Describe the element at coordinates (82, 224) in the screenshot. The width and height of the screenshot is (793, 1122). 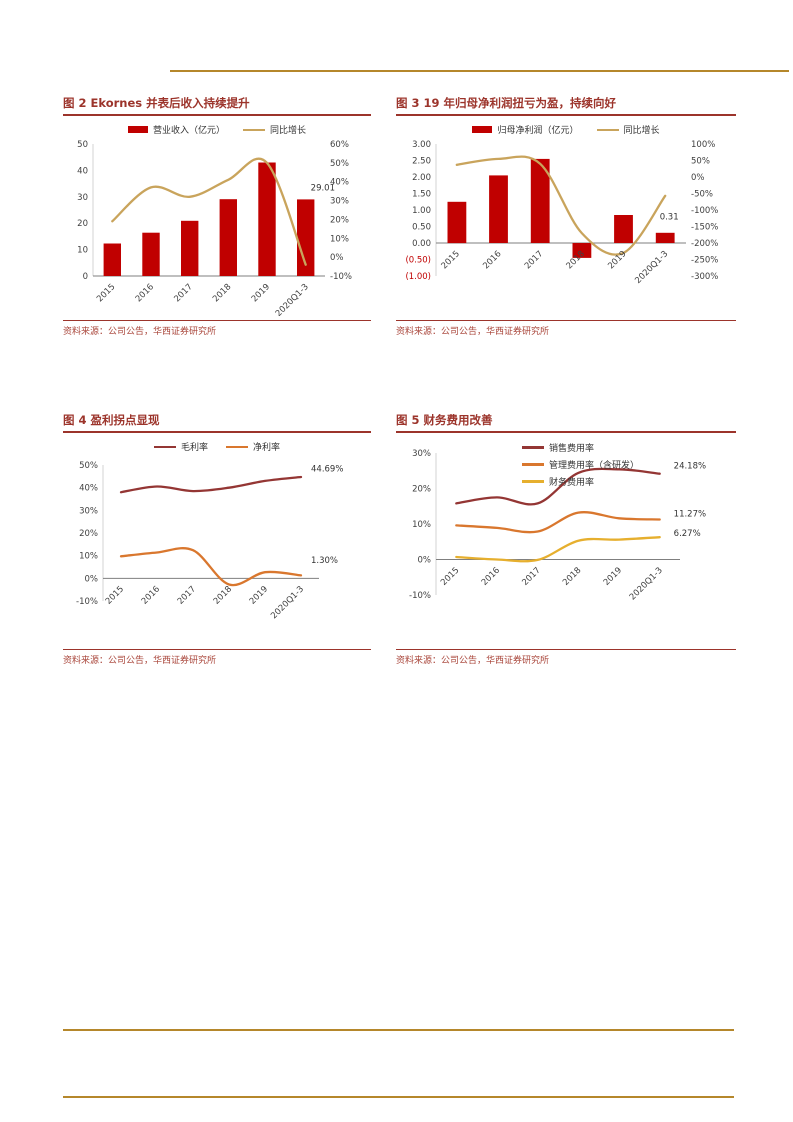
I see `svg-text: 20` at that location.